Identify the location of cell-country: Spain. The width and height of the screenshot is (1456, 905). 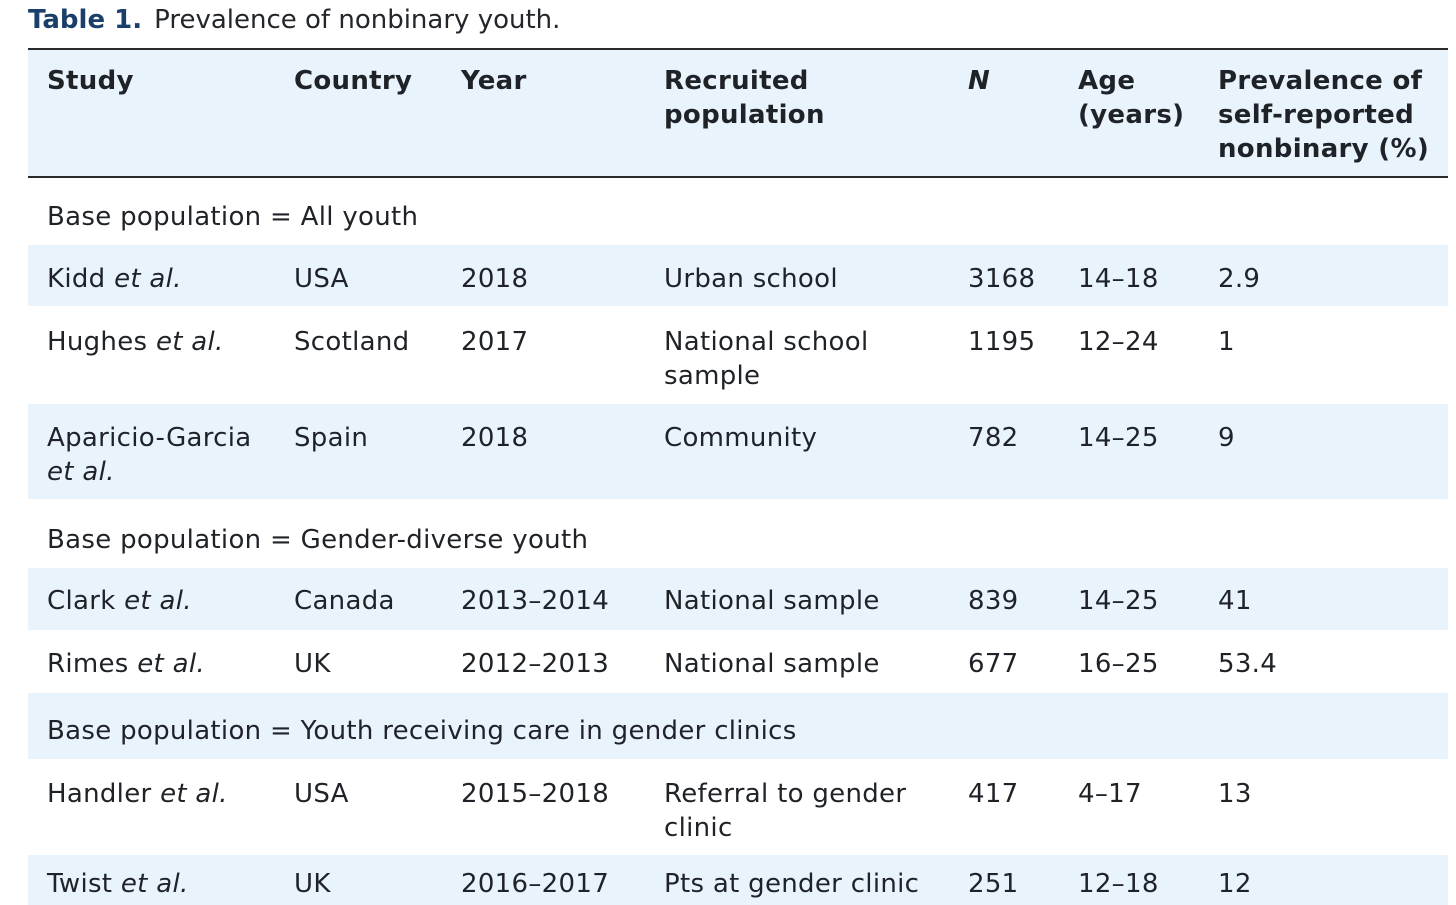
(331, 438).